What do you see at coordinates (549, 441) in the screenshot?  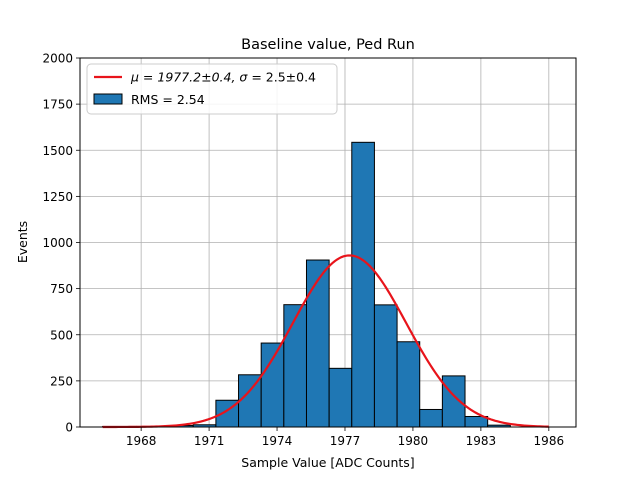 I see `x-tick-label: 1986` at bounding box center [549, 441].